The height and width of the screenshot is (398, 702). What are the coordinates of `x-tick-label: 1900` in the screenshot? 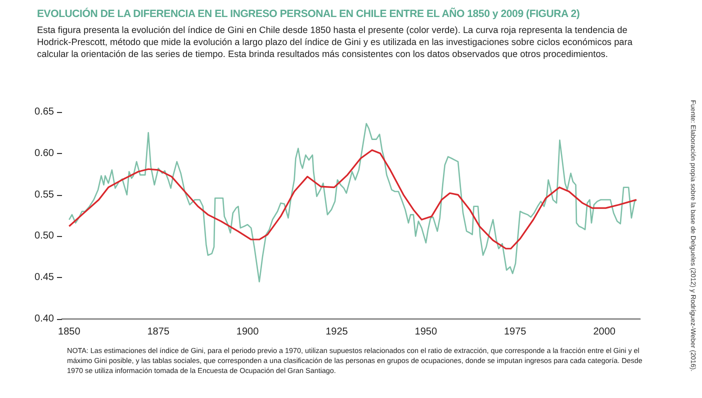 It's located at (248, 332).